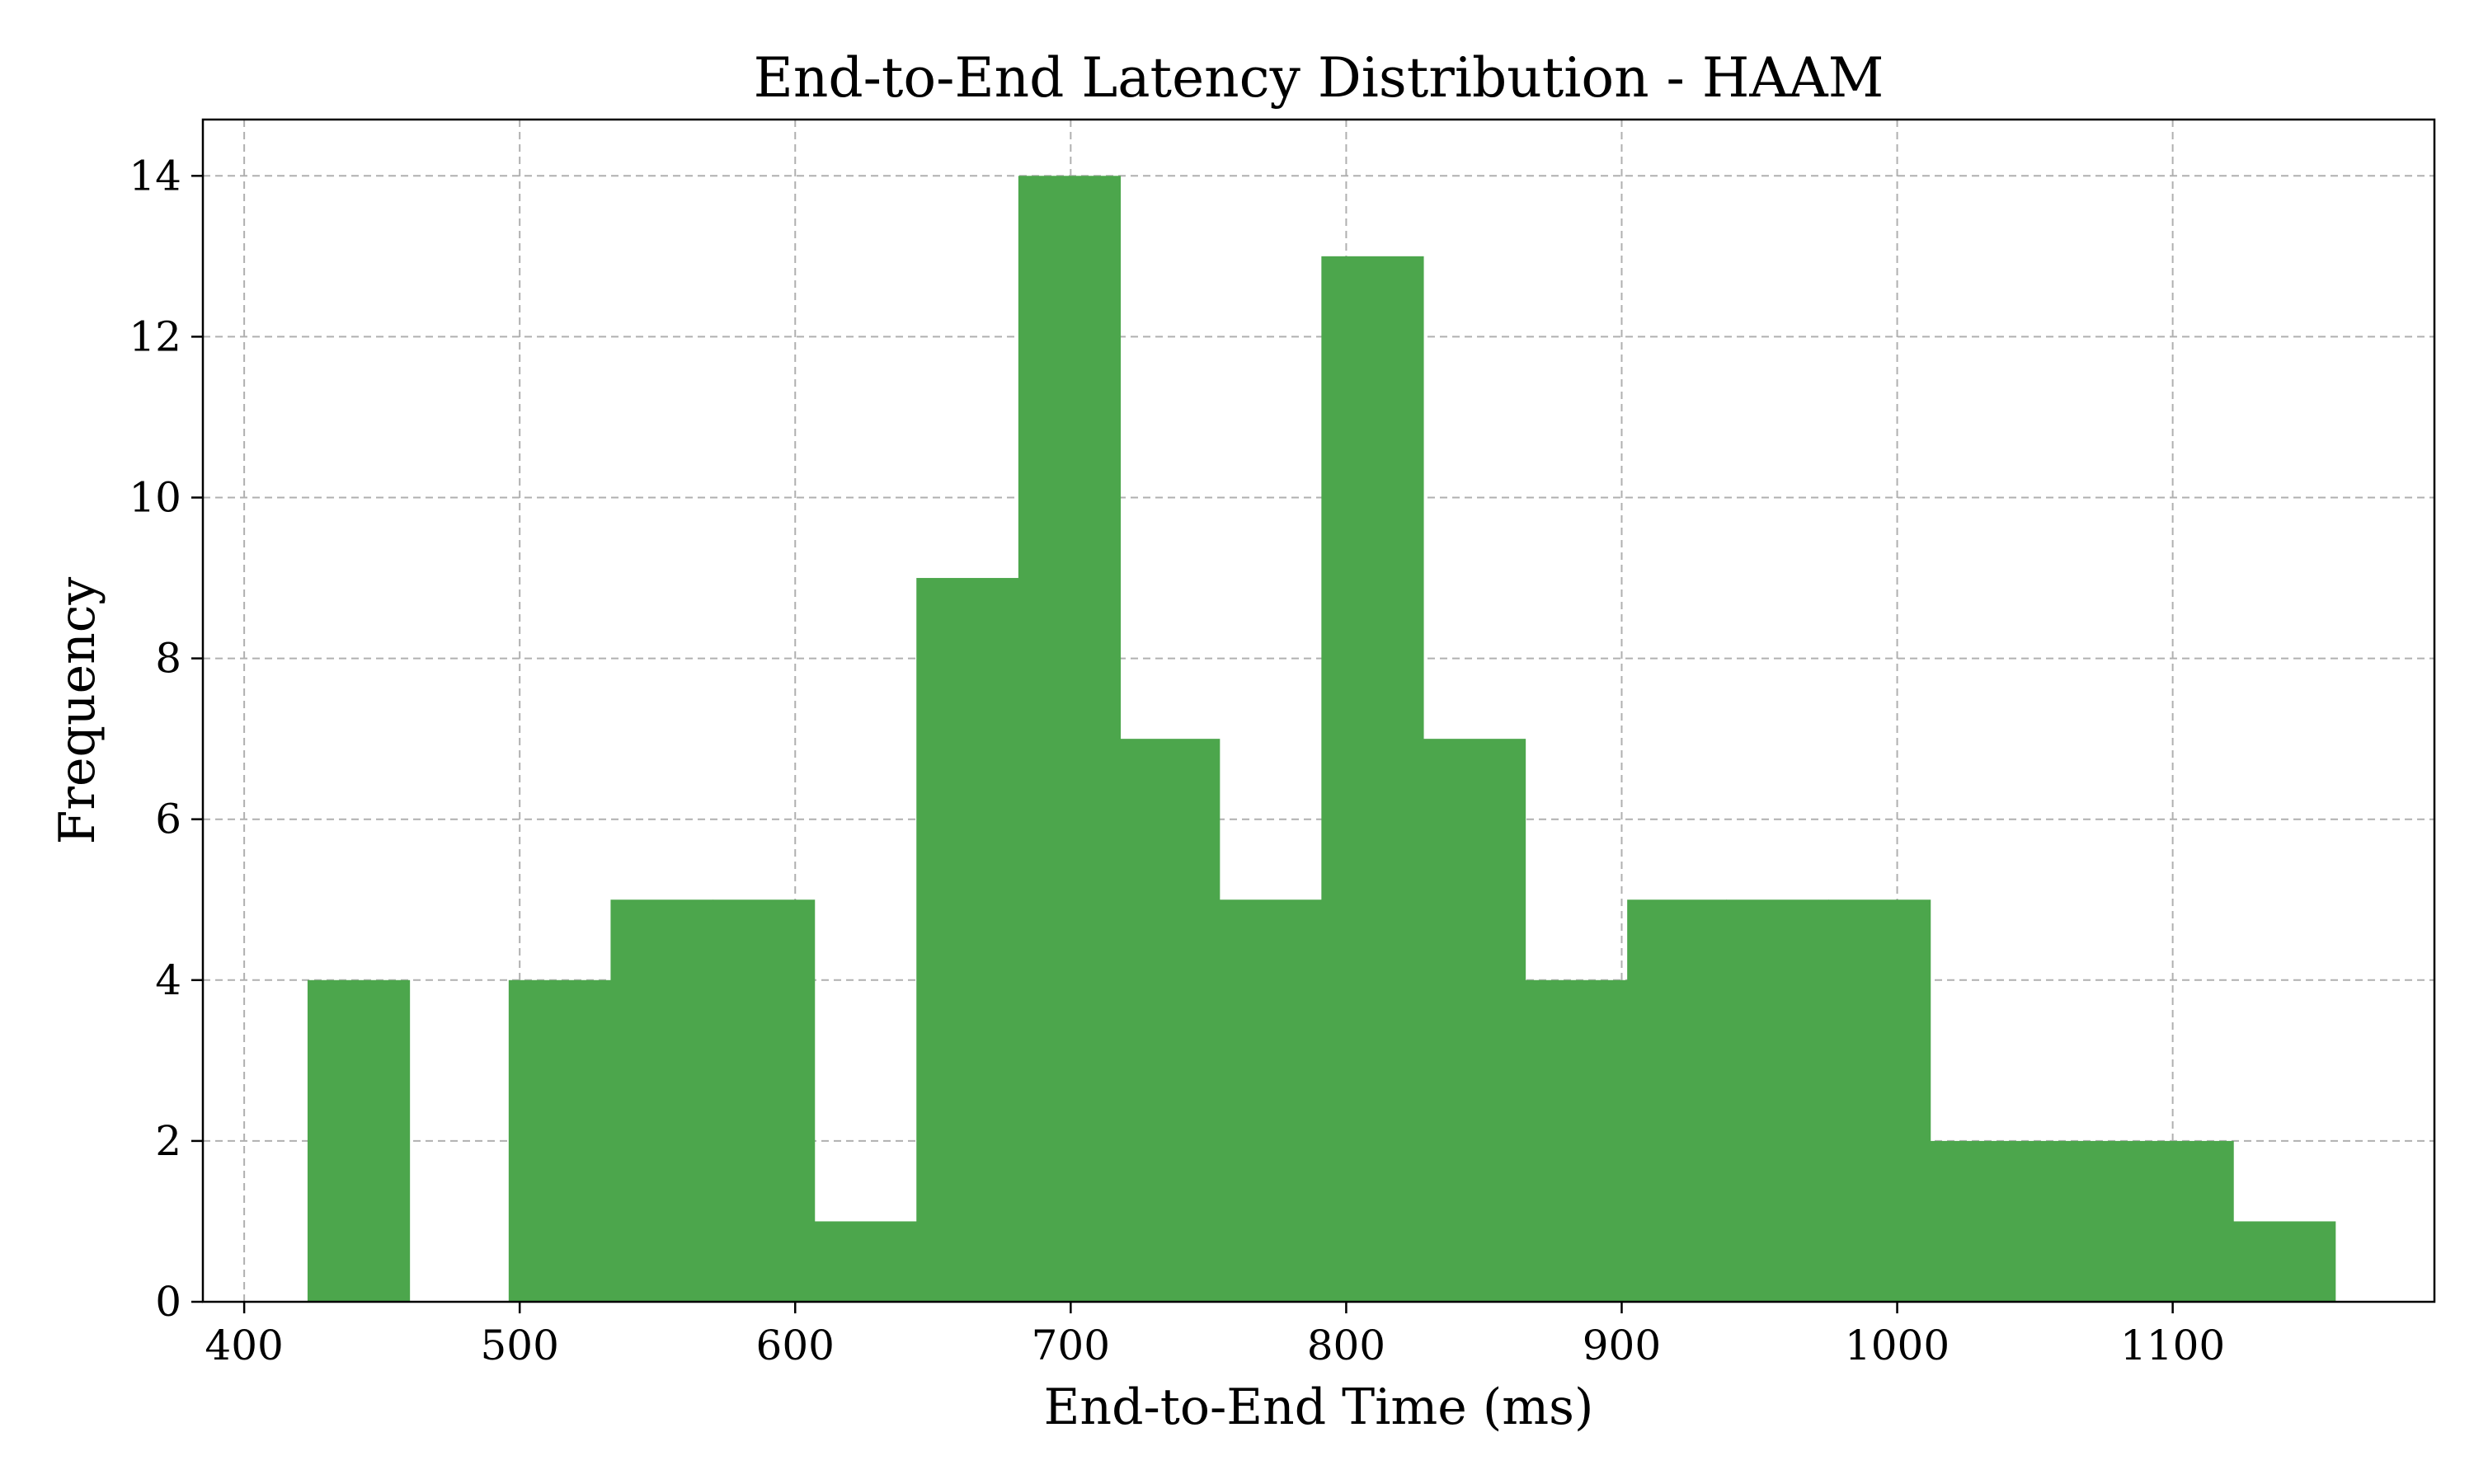  Describe the element at coordinates (1897, 1345) in the screenshot. I see `x-tick-label: 1000` at that location.